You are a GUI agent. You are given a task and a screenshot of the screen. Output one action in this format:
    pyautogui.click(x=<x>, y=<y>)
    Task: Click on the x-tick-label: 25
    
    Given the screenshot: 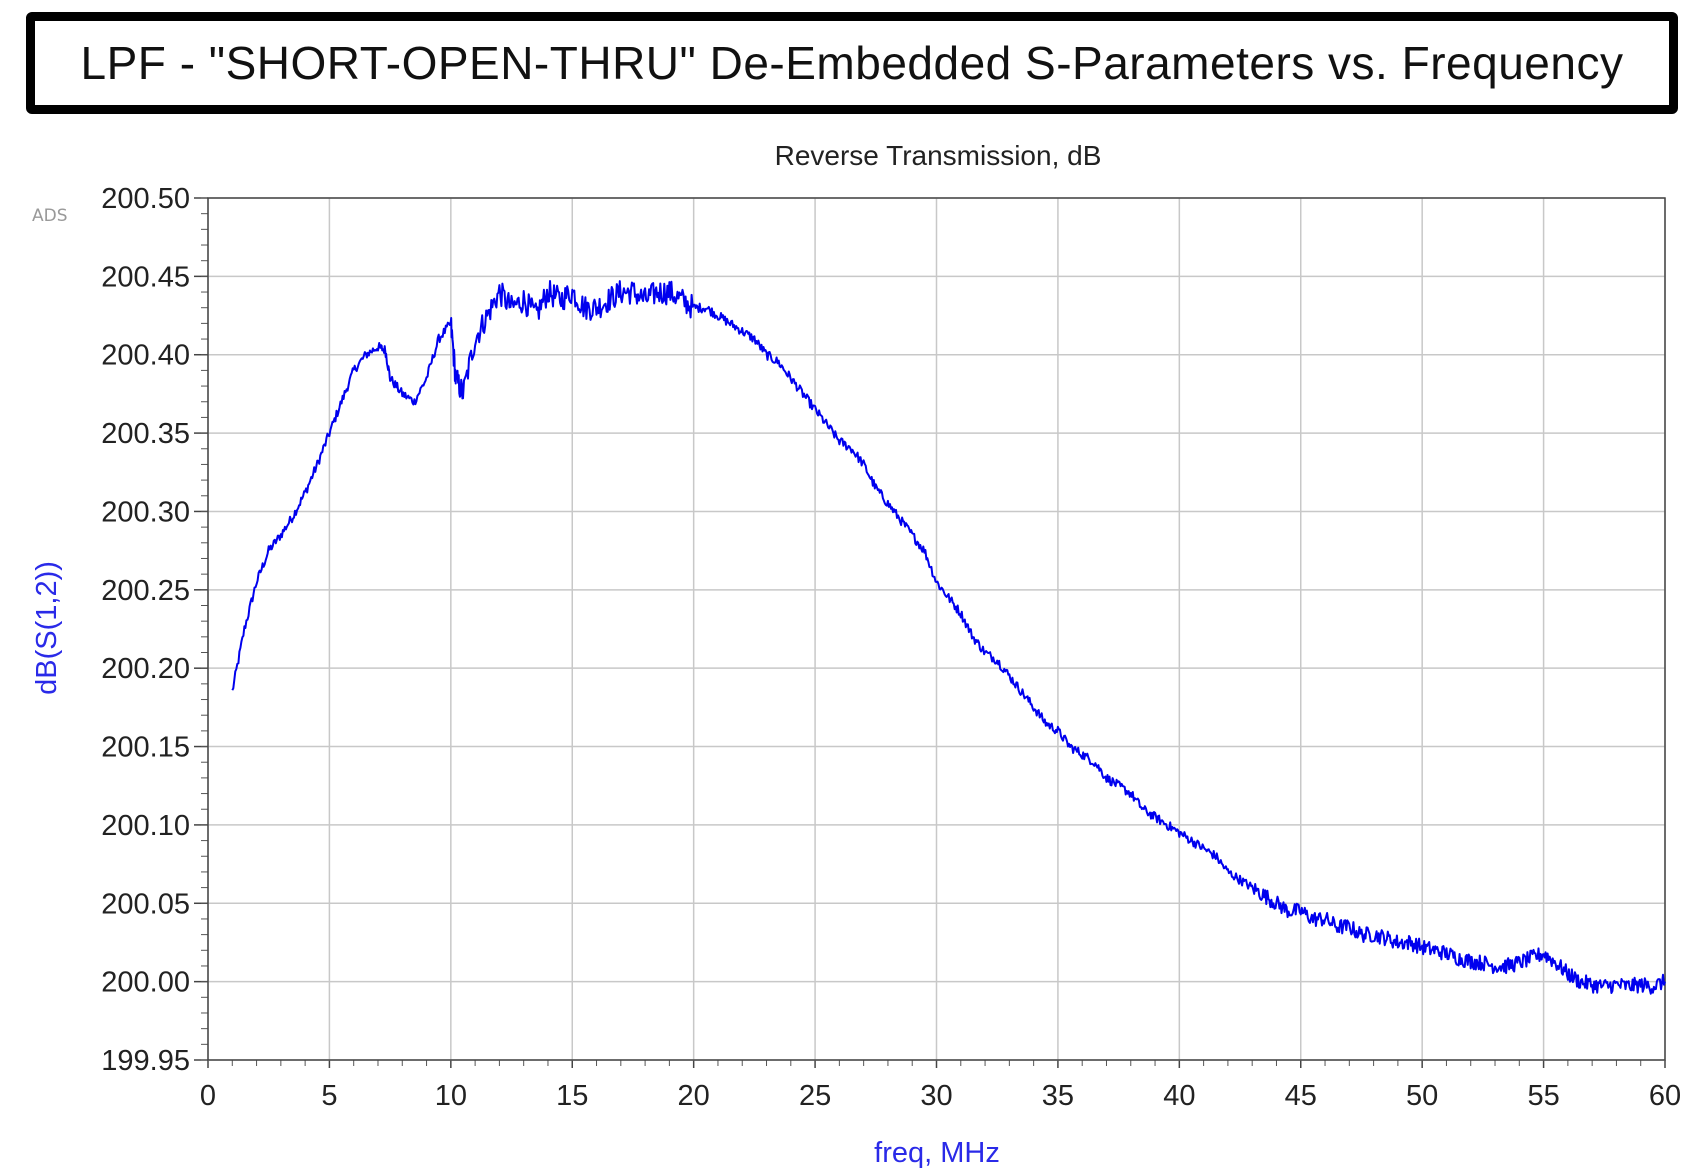 What is the action you would take?
    pyautogui.click(x=815, y=1096)
    